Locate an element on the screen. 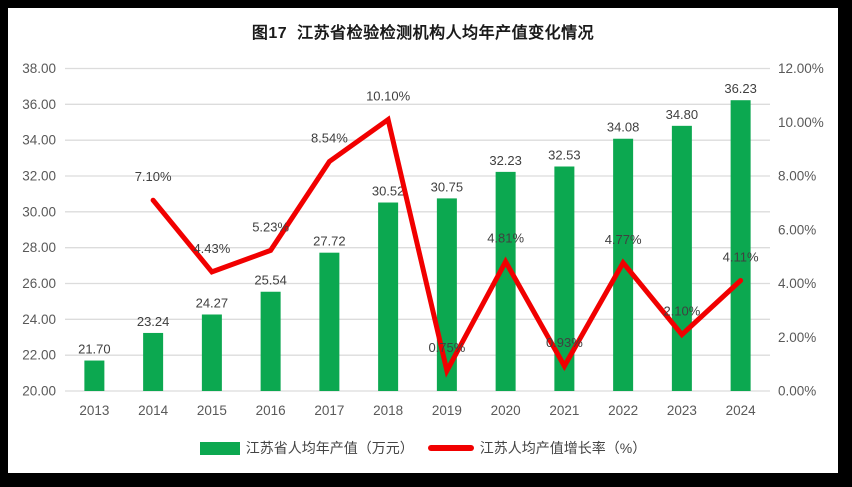 The width and height of the screenshot is (852, 487). svg-text: 21.70 is located at coordinates (94, 349).